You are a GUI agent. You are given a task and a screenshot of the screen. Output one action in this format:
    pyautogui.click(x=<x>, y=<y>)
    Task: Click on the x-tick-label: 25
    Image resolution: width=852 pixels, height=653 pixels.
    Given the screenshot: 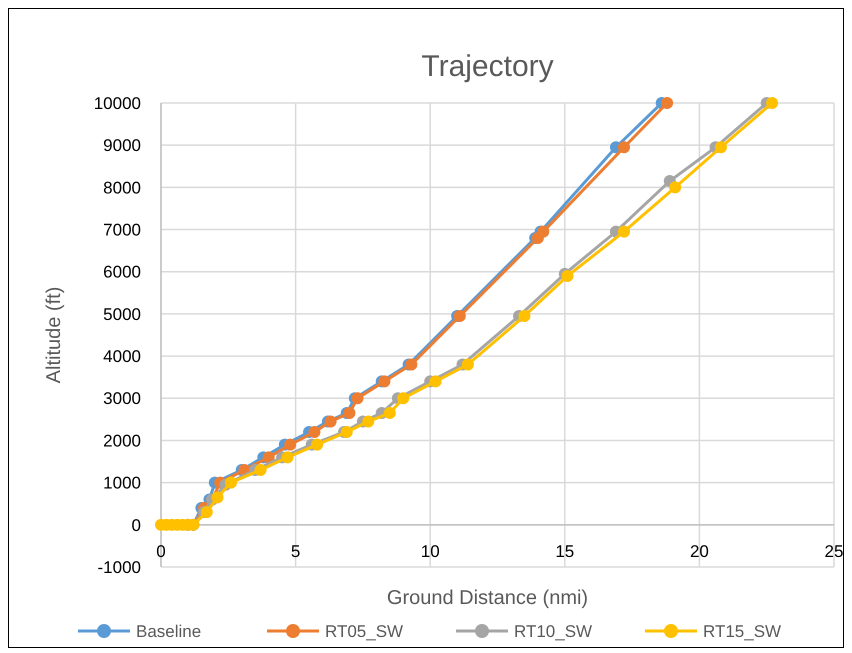 What is the action you would take?
    pyautogui.click(x=834, y=551)
    